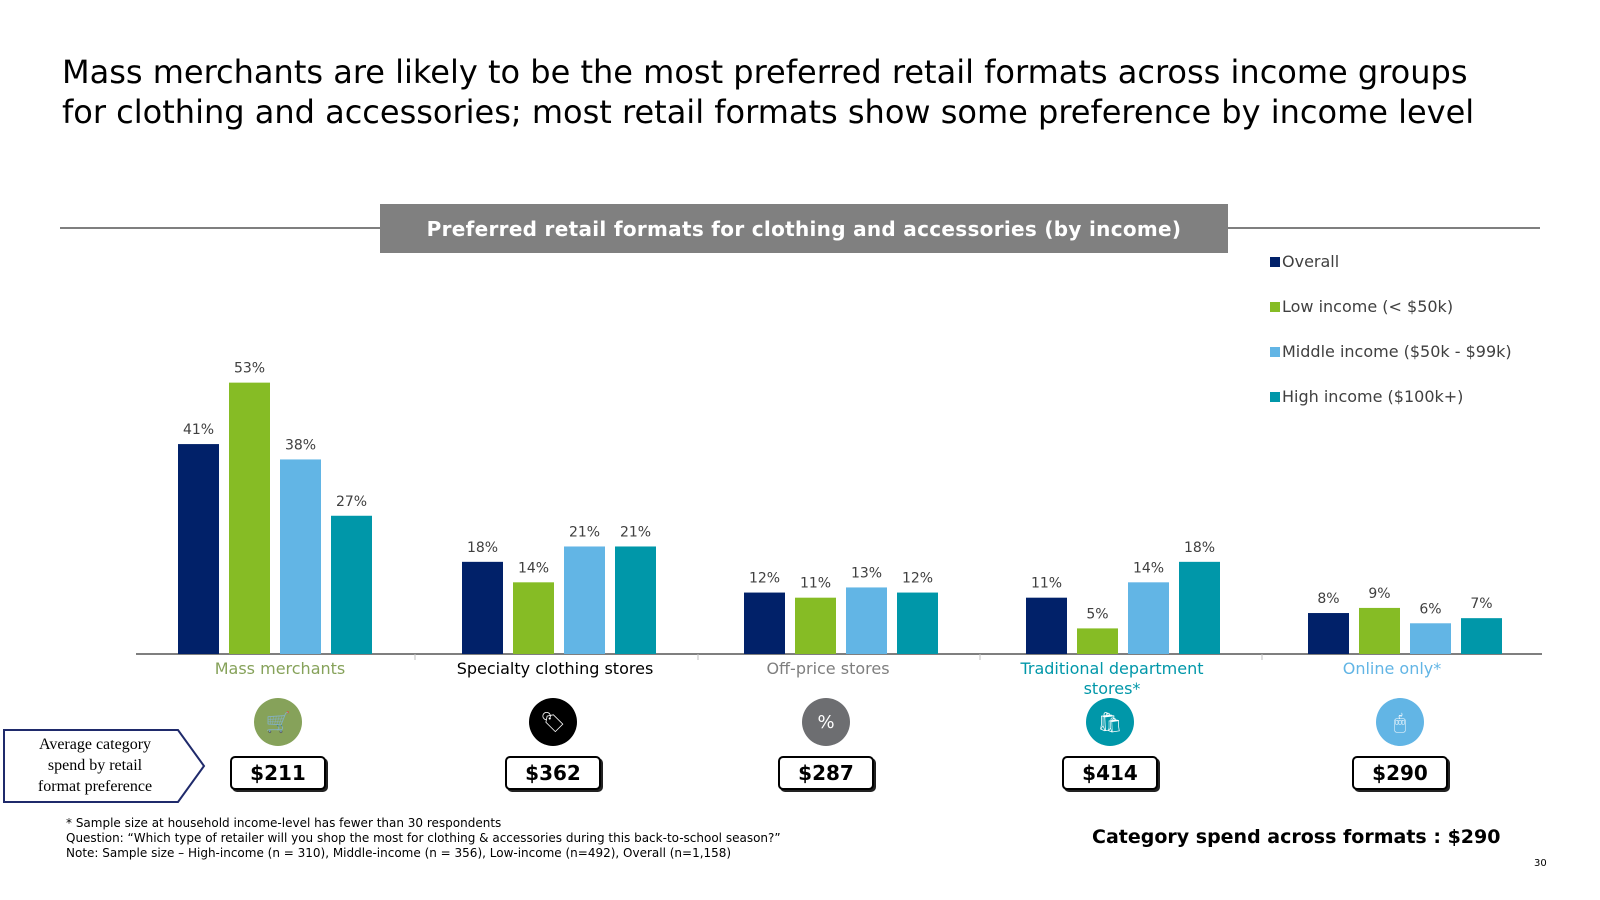 The height and width of the screenshot is (900, 1600). I want to click on shopping-bag-icon-glyph: 🛍, so click(1110, 722).